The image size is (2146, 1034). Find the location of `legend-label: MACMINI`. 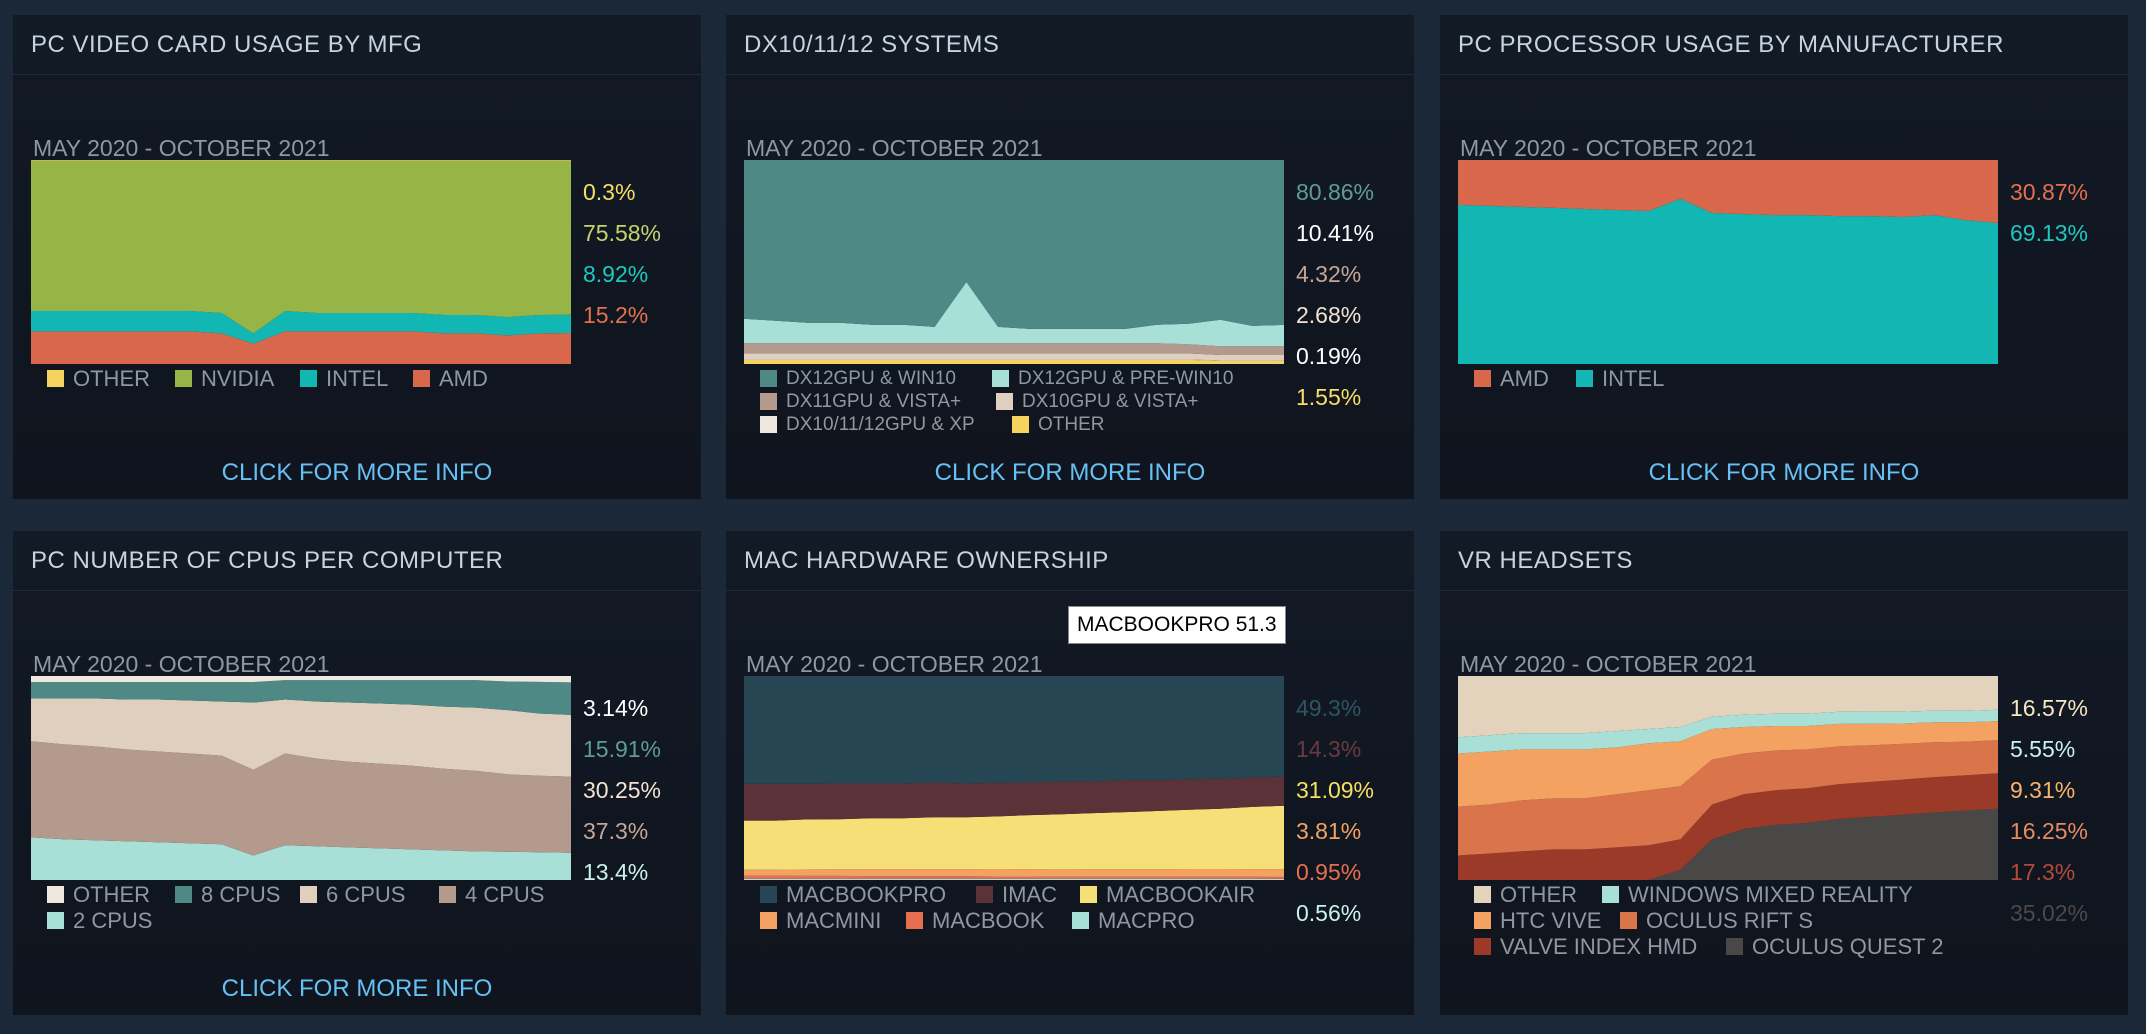

legend-label: MACMINI is located at coordinates (834, 920).